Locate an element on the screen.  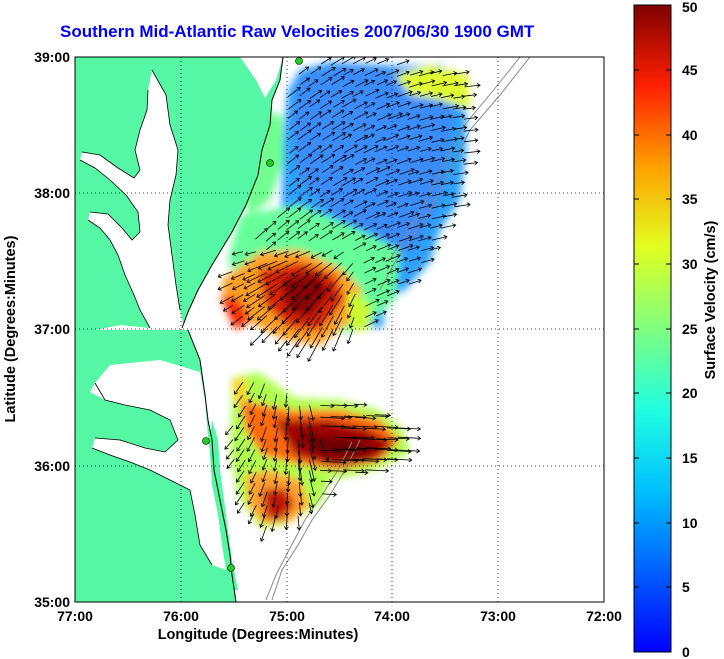
colorbar-tick-label: 30 is located at coordinates (690, 264).